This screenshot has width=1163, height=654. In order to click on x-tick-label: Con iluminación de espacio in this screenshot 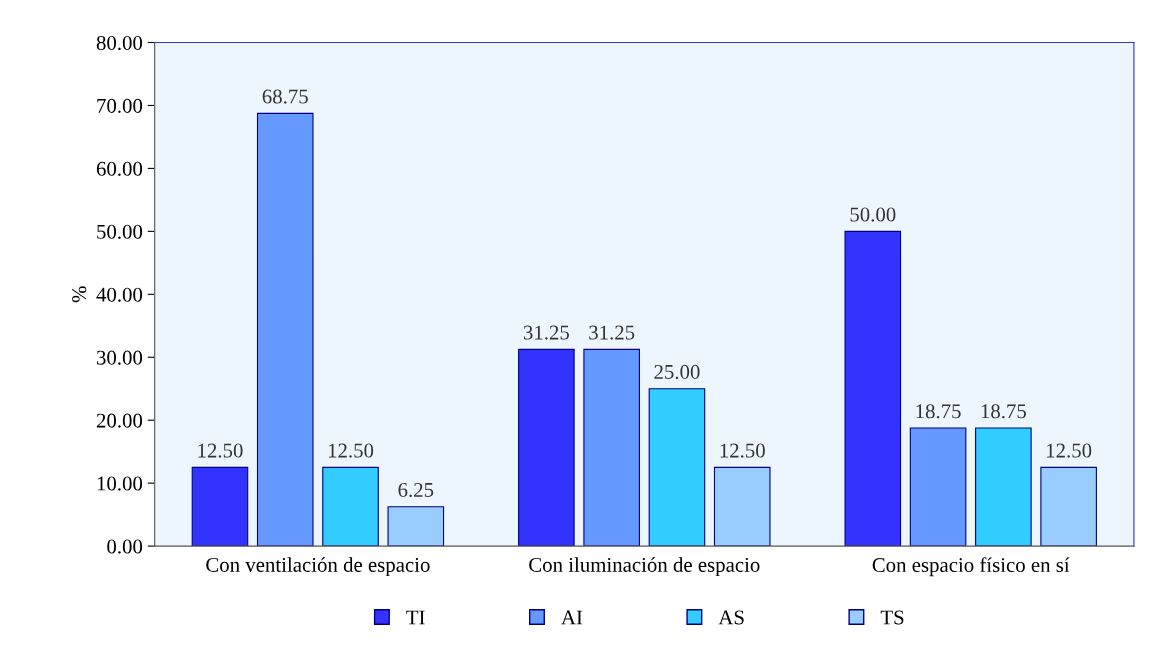, I will do `click(644, 567)`.